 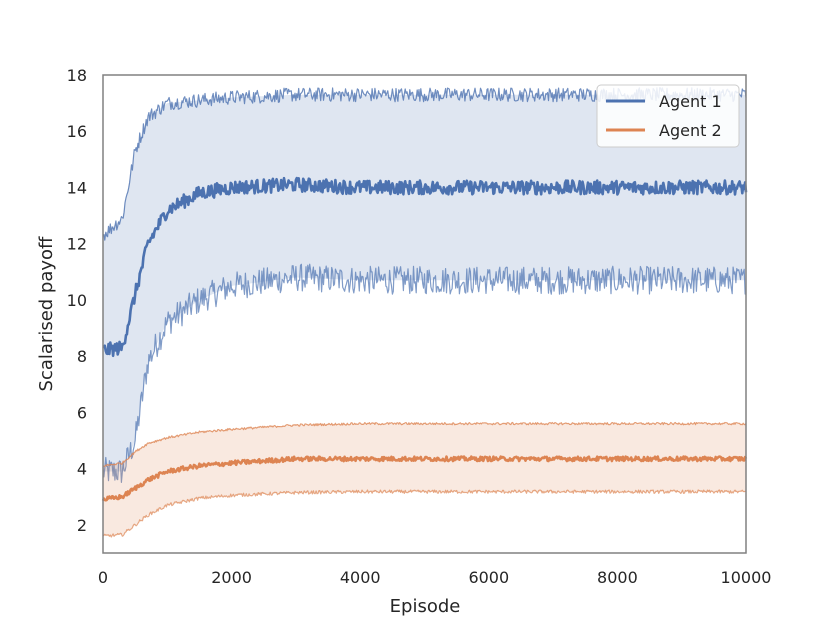 What do you see at coordinates (82, 356) in the screenshot?
I see `y-tick-label: 8` at bounding box center [82, 356].